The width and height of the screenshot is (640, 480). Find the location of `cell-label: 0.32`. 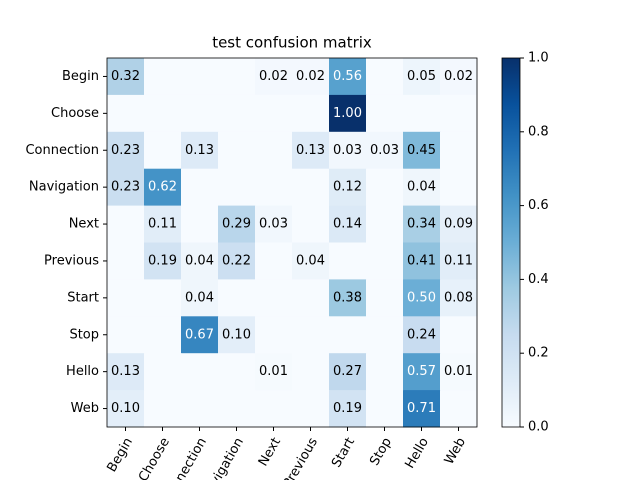

cell-label: 0.32 is located at coordinates (125, 76).